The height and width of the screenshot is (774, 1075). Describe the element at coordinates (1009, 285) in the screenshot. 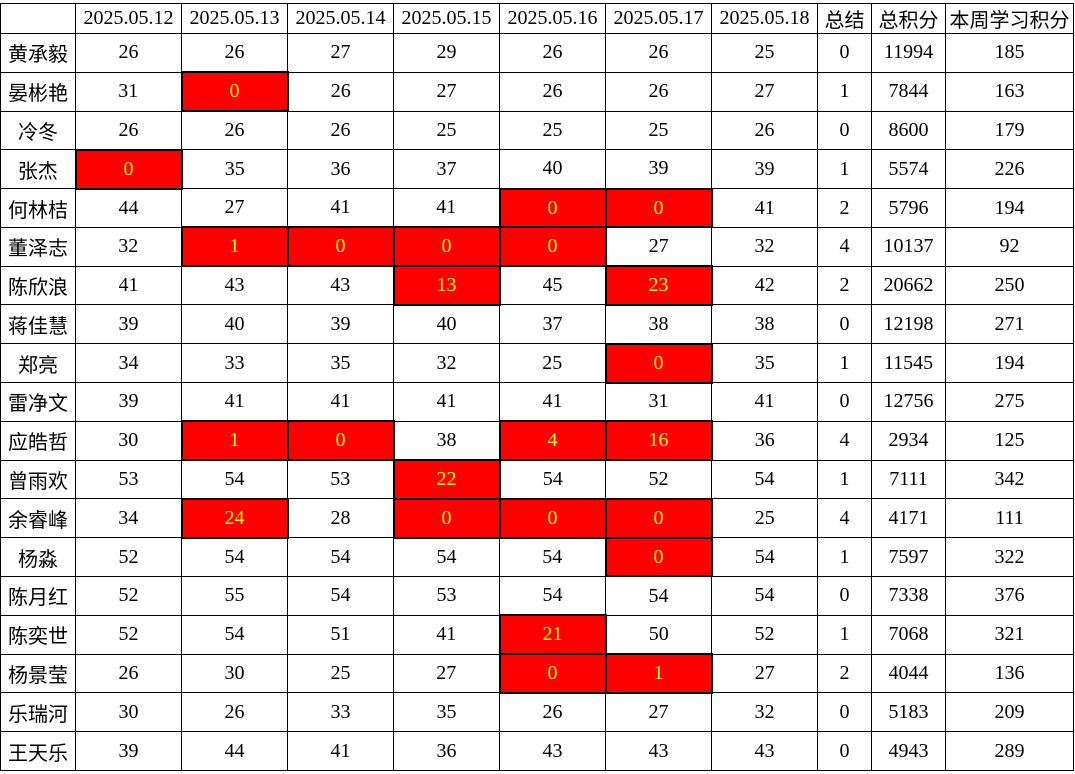

I see `week-points-cell: 250` at that location.